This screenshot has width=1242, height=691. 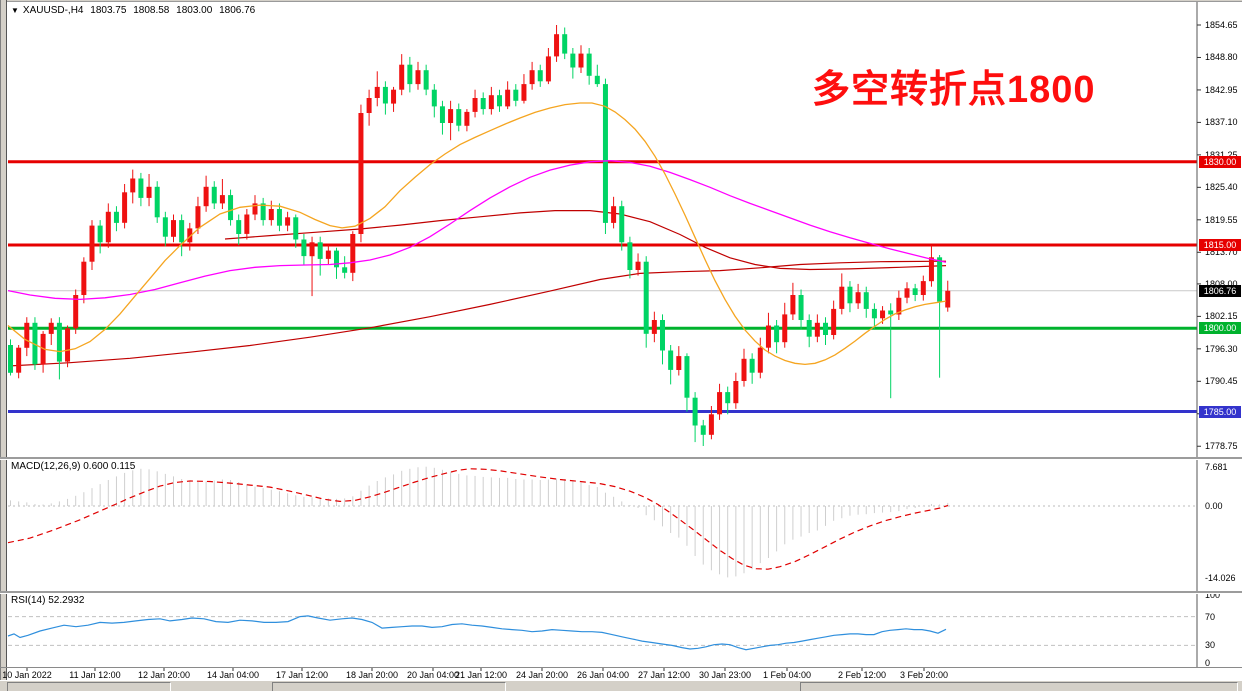 What do you see at coordinates (621, 592) in the screenshot?
I see `panel-splitter-rsi` at bounding box center [621, 592].